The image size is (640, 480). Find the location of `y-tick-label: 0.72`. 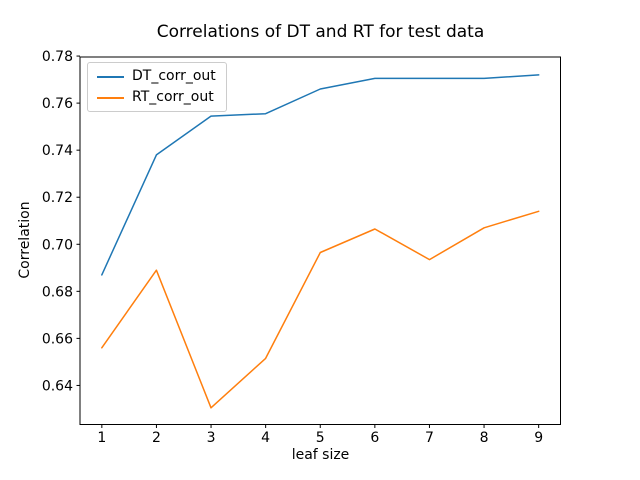

y-tick-label: 0.72 is located at coordinates (57, 198).